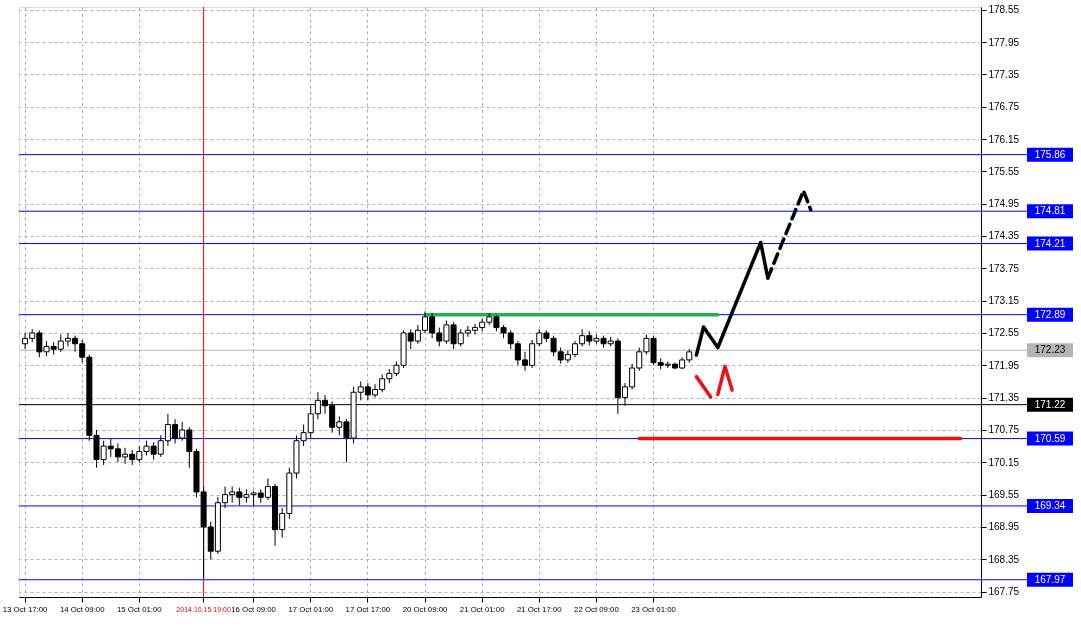  I want to click on y-tick-label: 174.95, so click(1004, 204).